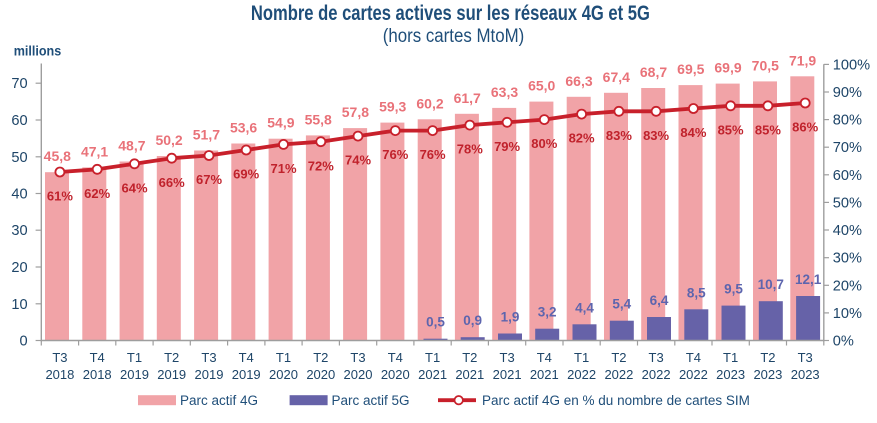 Image resolution: width=877 pixels, height=423 pixels. What do you see at coordinates (510, 317) in the screenshot?
I see `svg-text: 1,9` at bounding box center [510, 317].